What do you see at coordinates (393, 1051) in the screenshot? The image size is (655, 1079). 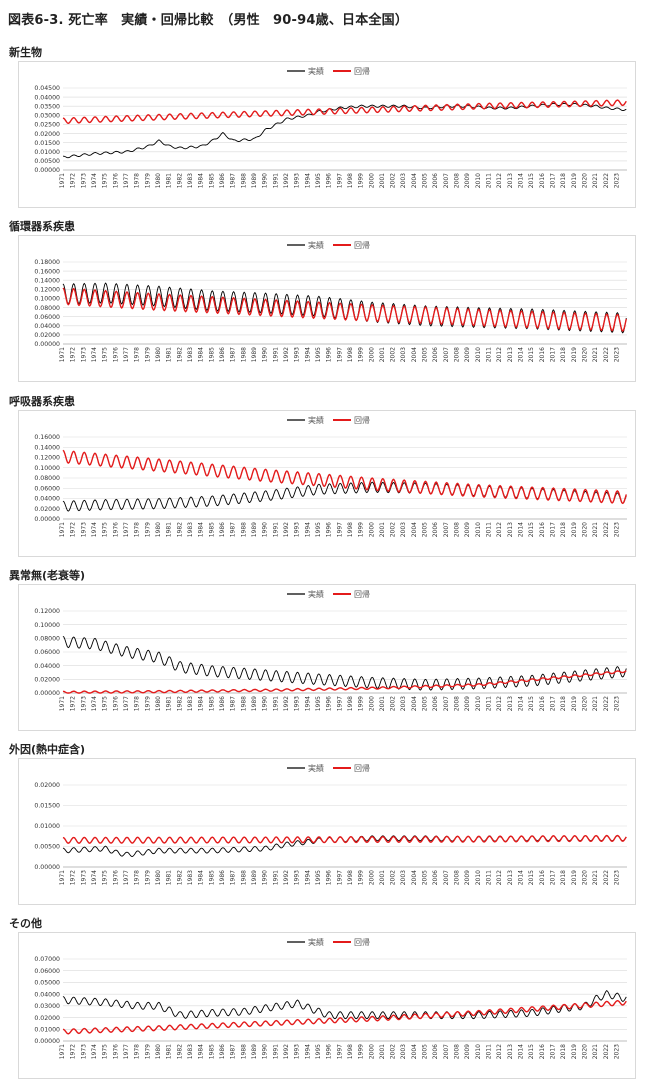 I see `x-tick-label: 2002` at bounding box center [393, 1051].